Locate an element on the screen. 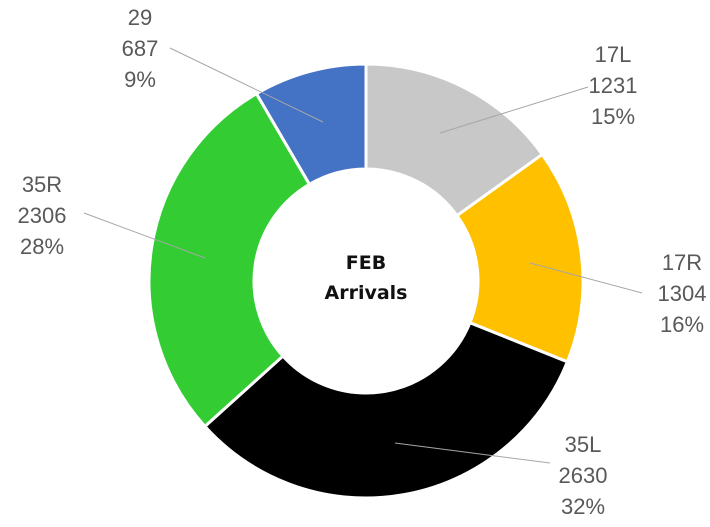 The width and height of the screenshot is (710, 527). data-label-category: 29 is located at coordinates (140, 17).